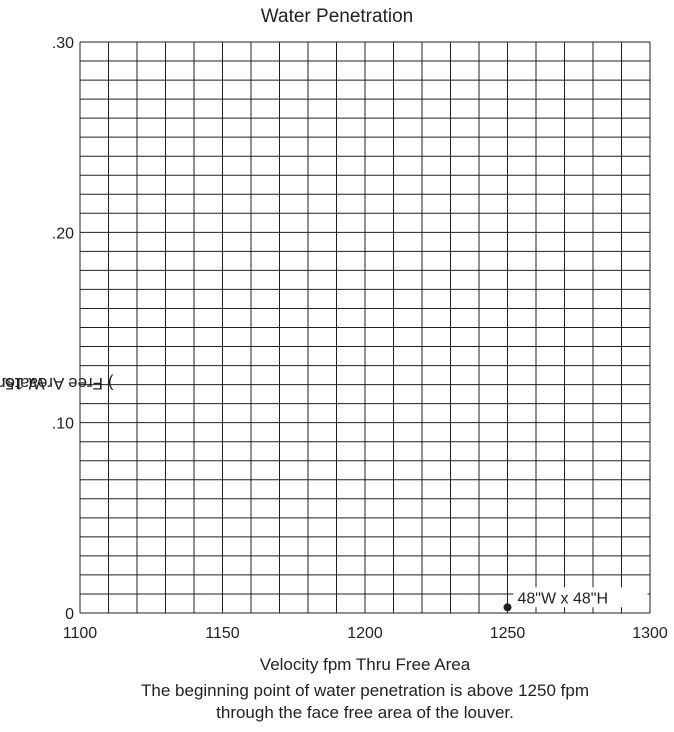 This screenshot has height=732, width=674. Describe the element at coordinates (63, 43) in the screenshot. I see `y-tick-label: .30` at that location.